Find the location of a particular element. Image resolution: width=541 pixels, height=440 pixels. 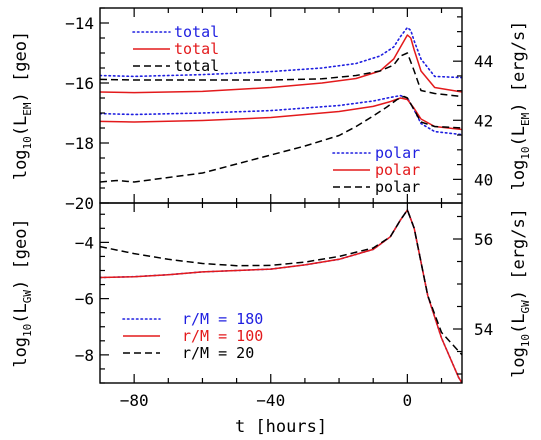

y-tick-label-right: 42 is located at coordinates (483, 120).